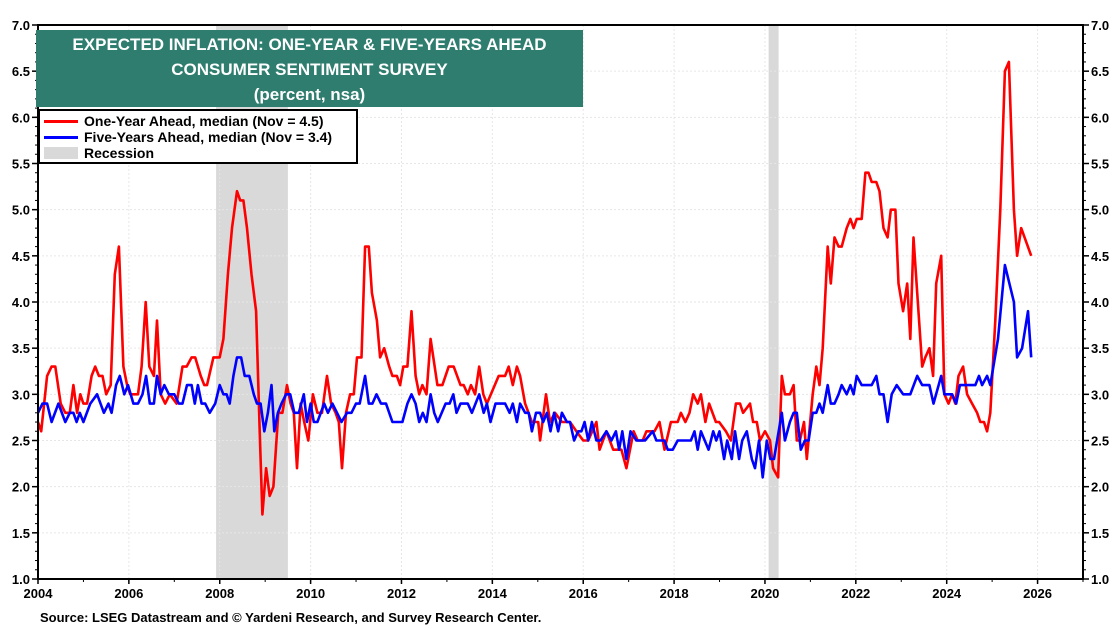 This screenshot has width=1120, height=630. Describe the element at coordinates (1100, 25) in the screenshot. I see `y-tick-label-right: 7.0` at that location.